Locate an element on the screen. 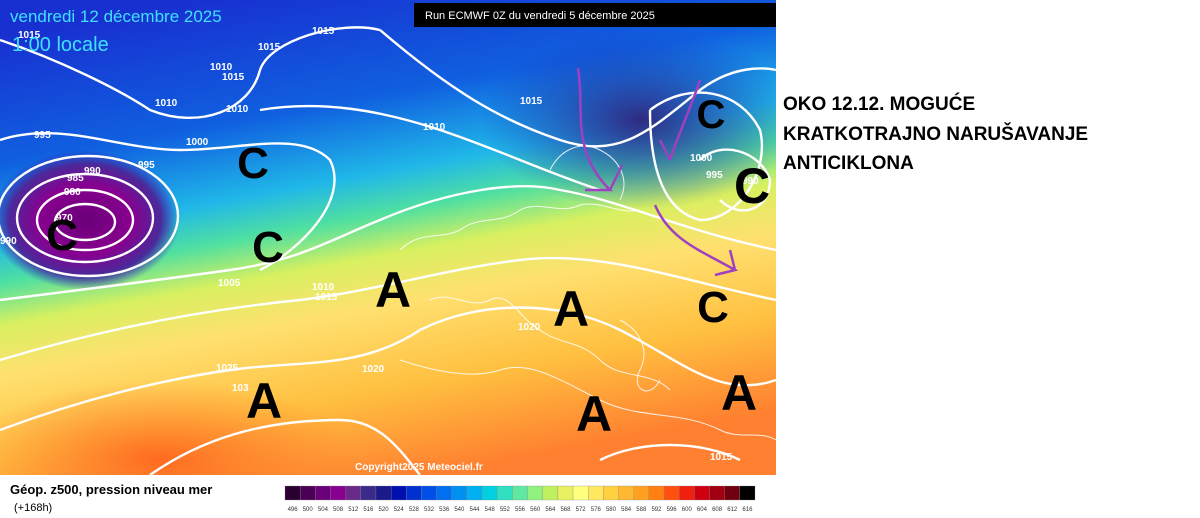 The image size is (1200, 518). arrows is located at coordinates (657, 172).